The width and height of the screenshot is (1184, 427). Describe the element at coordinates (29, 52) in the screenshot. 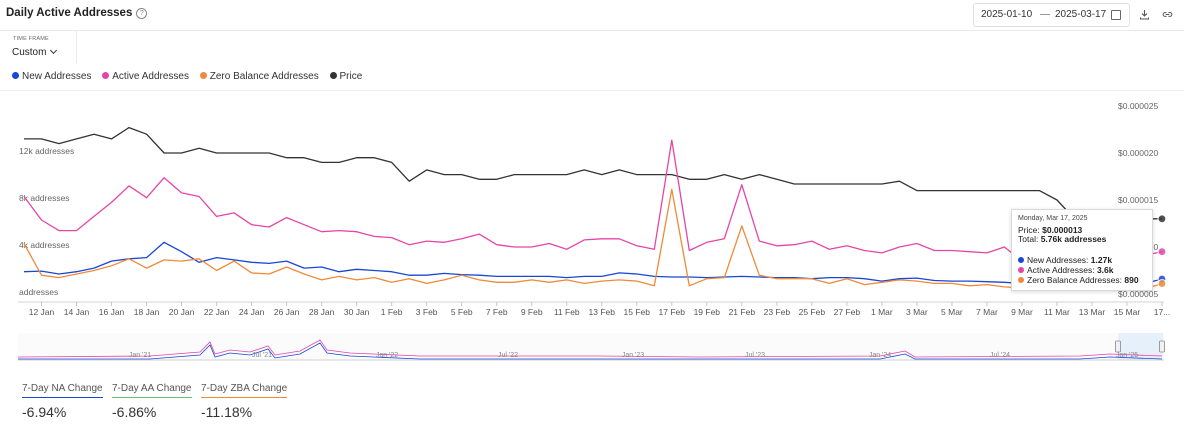

I see `timeframe-value: Custom` at that location.